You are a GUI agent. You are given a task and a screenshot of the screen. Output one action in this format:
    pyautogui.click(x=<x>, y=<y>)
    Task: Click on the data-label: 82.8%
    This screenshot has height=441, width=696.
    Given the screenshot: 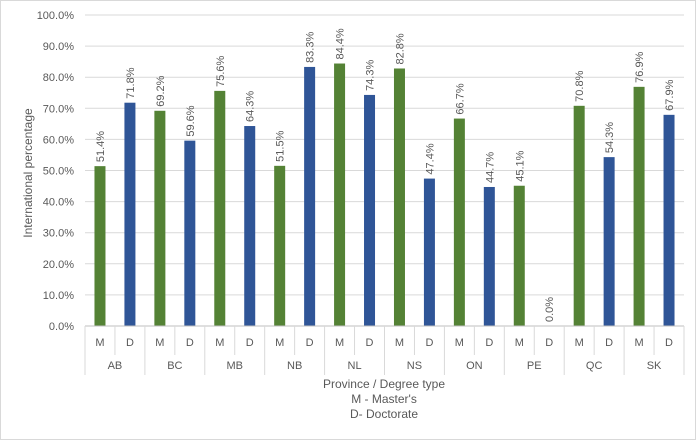 What is the action you would take?
    pyautogui.click(x=400, y=48)
    